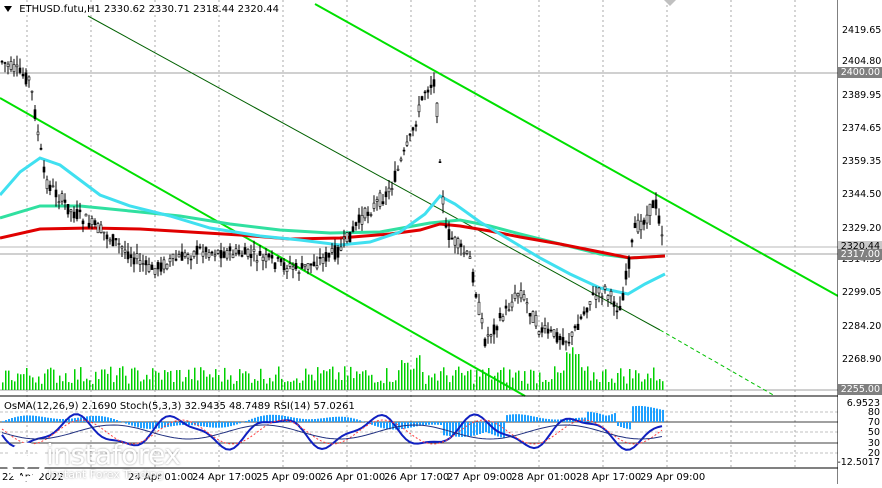 The height and width of the screenshot is (488, 882). What do you see at coordinates (861, 292) in the screenshot?
I see `price-axis-label: 2299.05` at bounding box center [861, 292].